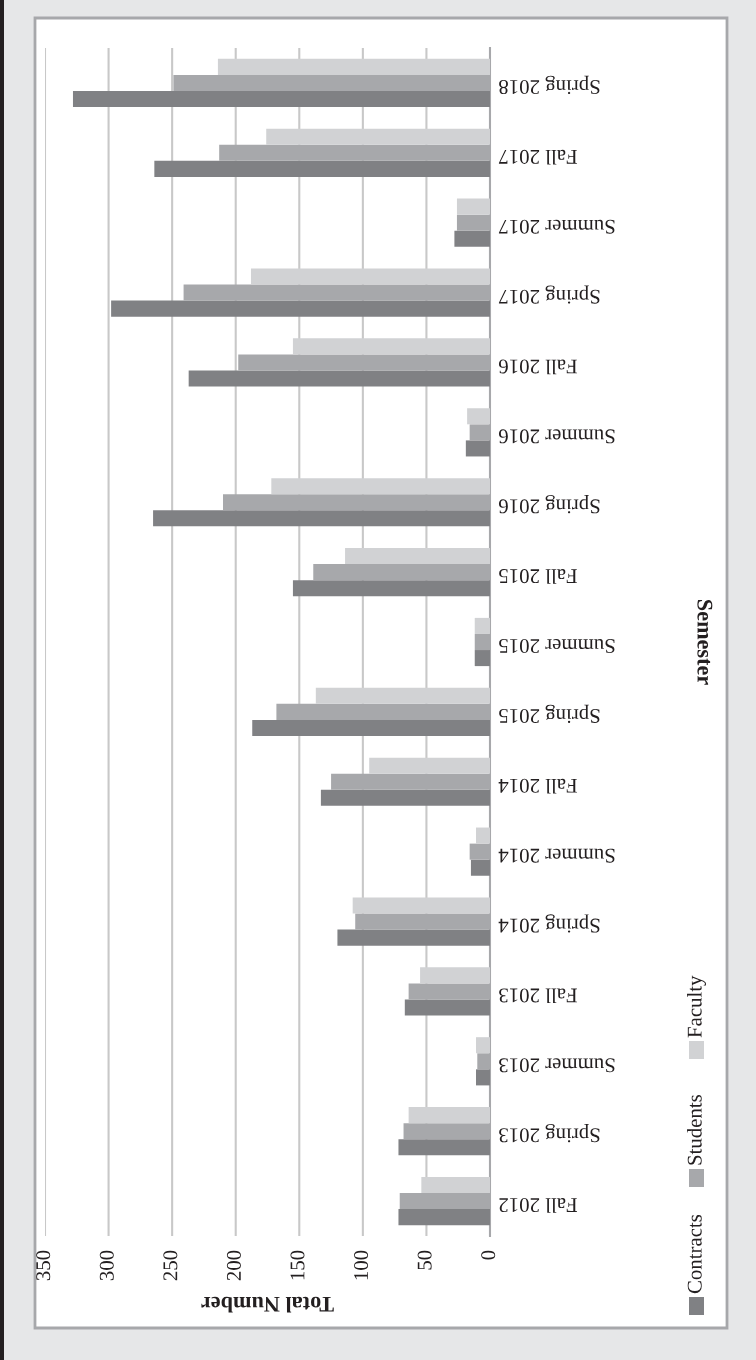 This screenshot has height=1360, width=756. What do you see at coordinates (549, 1133) in the screenshot?
I see `y-tick-label: Spring 2013` at bounding box center [549, 1133].